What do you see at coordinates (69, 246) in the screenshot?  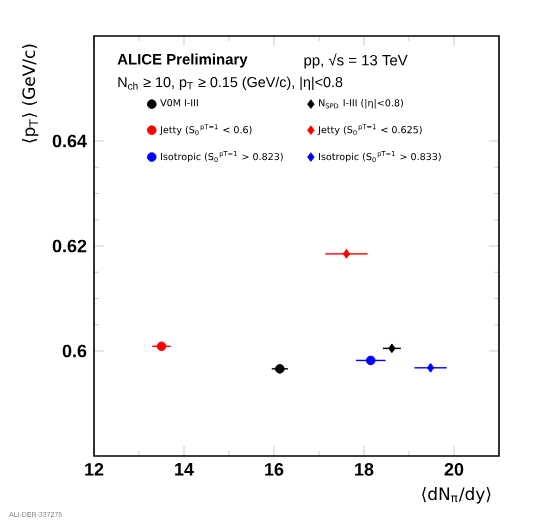 I see `y-tick-label: 0.62` at bounding box center [69, 246].